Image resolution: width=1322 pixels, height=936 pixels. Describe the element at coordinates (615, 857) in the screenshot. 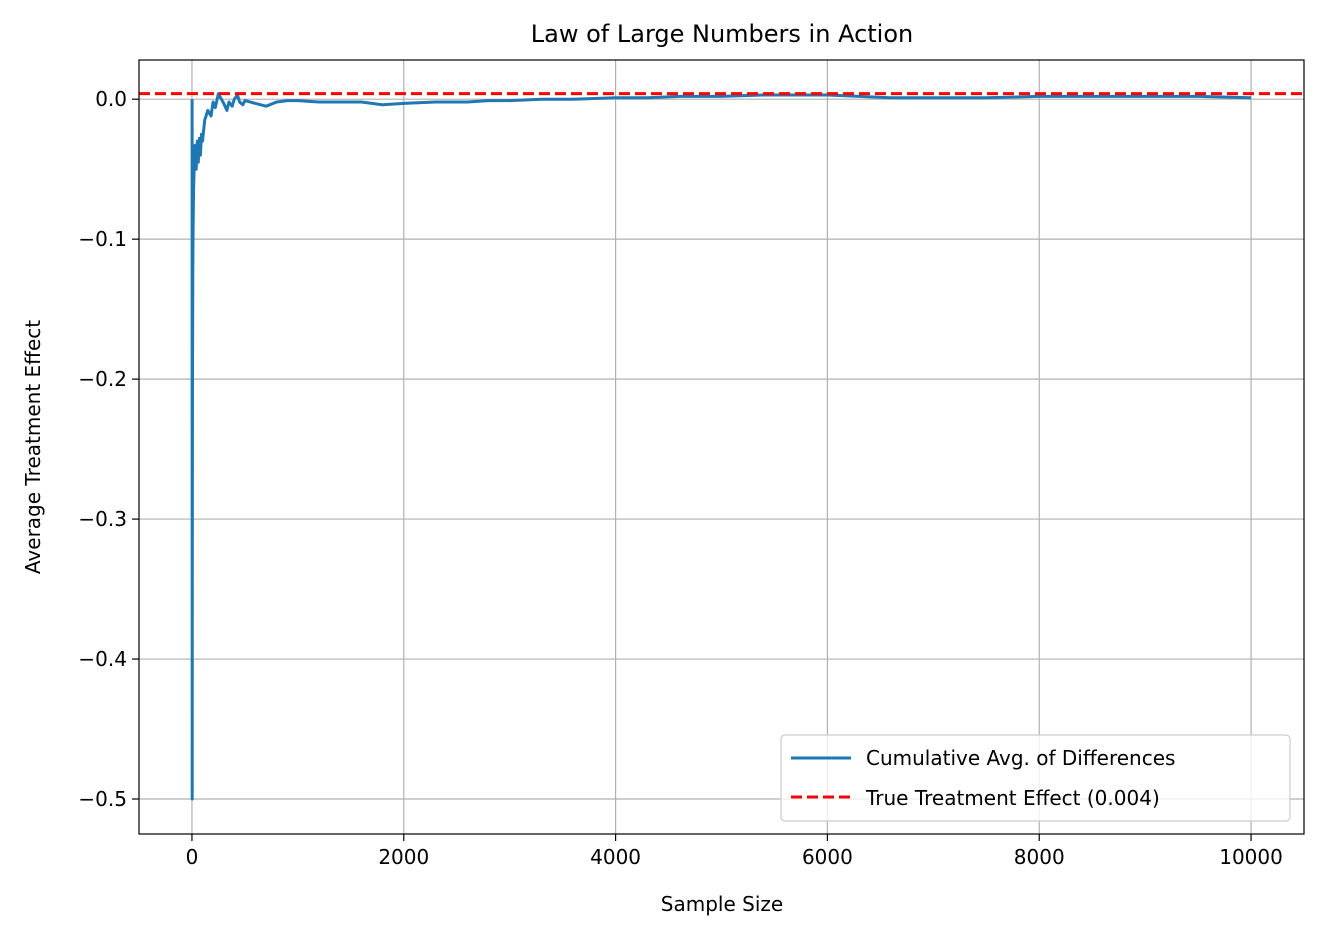

I see `x-tick-label: 4000` at that location.